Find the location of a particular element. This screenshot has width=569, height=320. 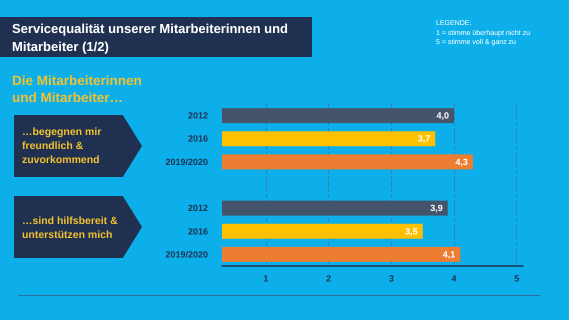

x-tick-label: 4 is located at coordinates (454, 279).